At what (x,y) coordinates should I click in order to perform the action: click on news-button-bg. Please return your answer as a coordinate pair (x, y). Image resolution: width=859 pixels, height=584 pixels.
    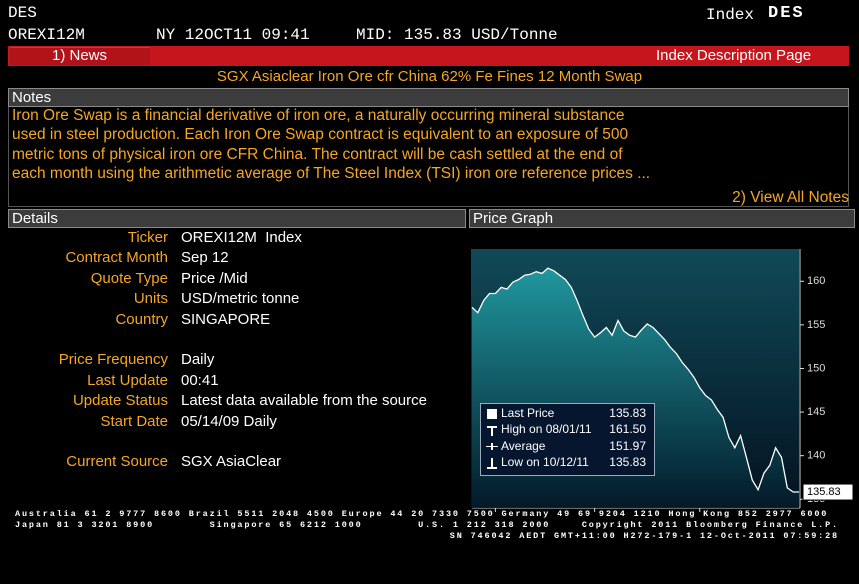
    Looking at the image, I should click on (80, 56).